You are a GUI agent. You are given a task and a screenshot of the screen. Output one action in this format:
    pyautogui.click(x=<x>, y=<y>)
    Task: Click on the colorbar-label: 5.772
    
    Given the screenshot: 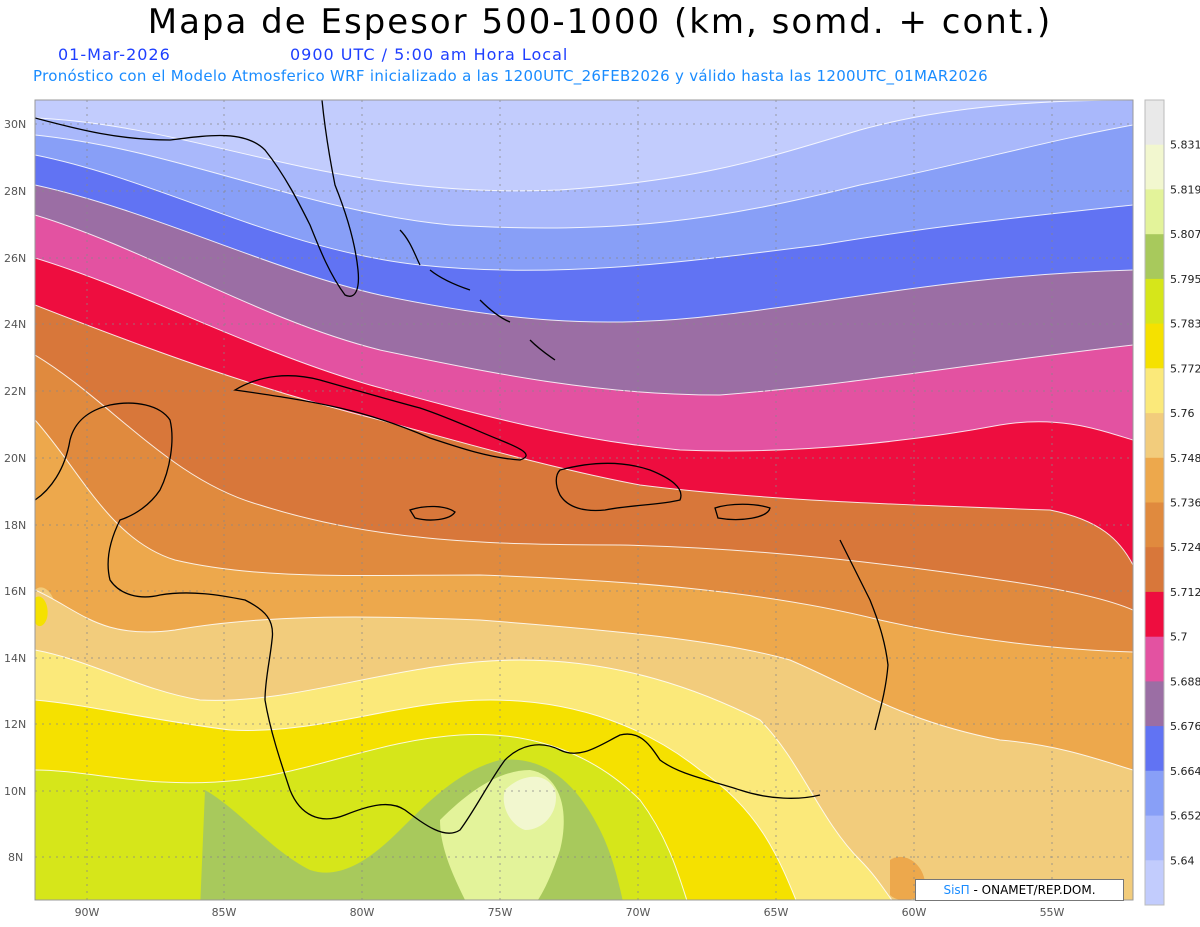 What is the action you would take?
    pyautogui.click(x=1185, y=368)
    